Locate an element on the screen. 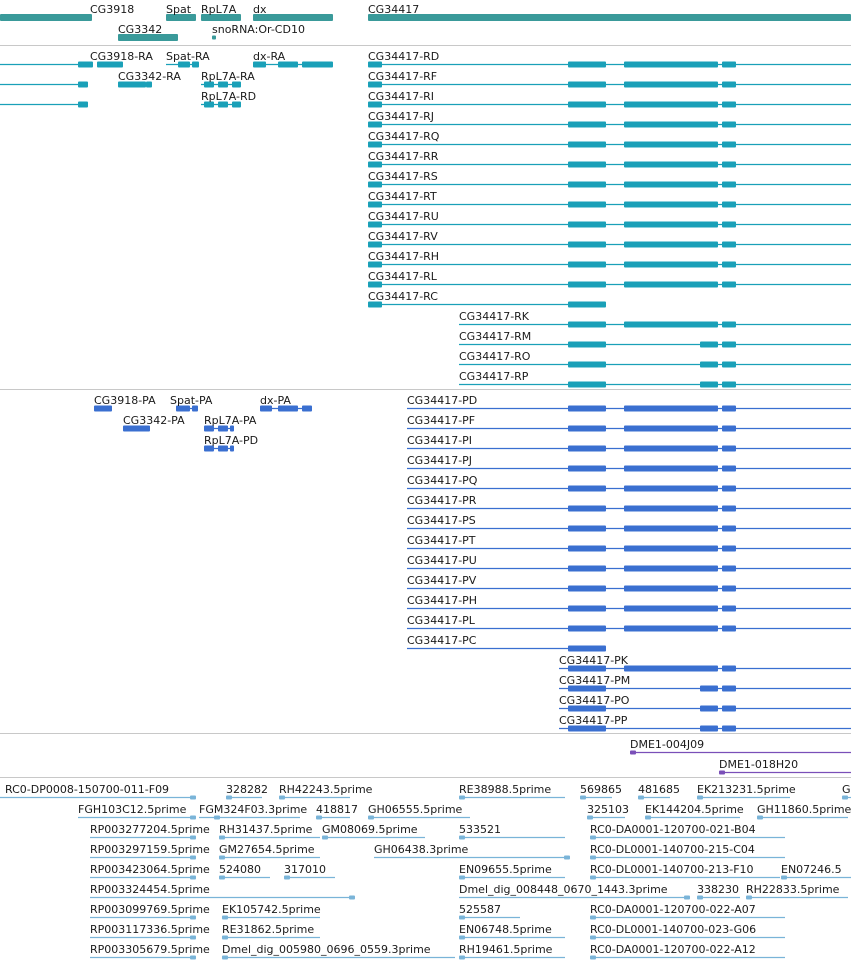  feature-cg34417-rc: CG34417-RC is located at coordinates (487, 299).